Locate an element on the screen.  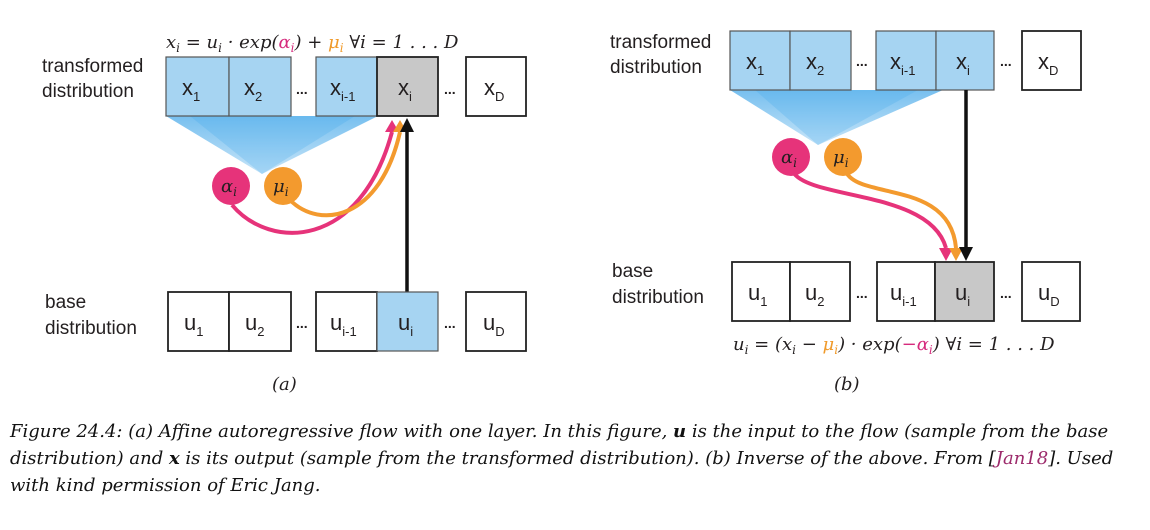
panel-b-bottom-cell-uim1-label: ui-1 is located at coordinates (903, 294).